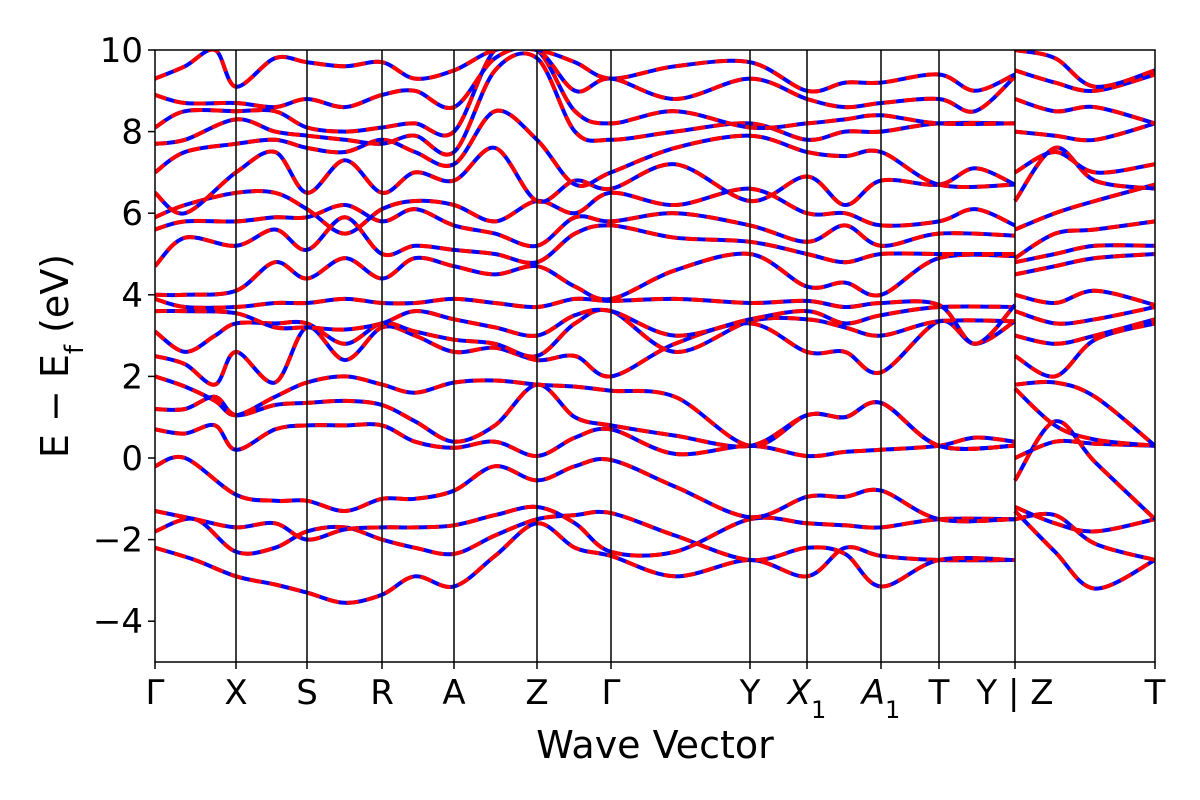 The height and width of the screenshot is (800, 1200). Describe the element at coordinates (750, 693) in the screenshot. I see `x-tick-label: Y` at that location.